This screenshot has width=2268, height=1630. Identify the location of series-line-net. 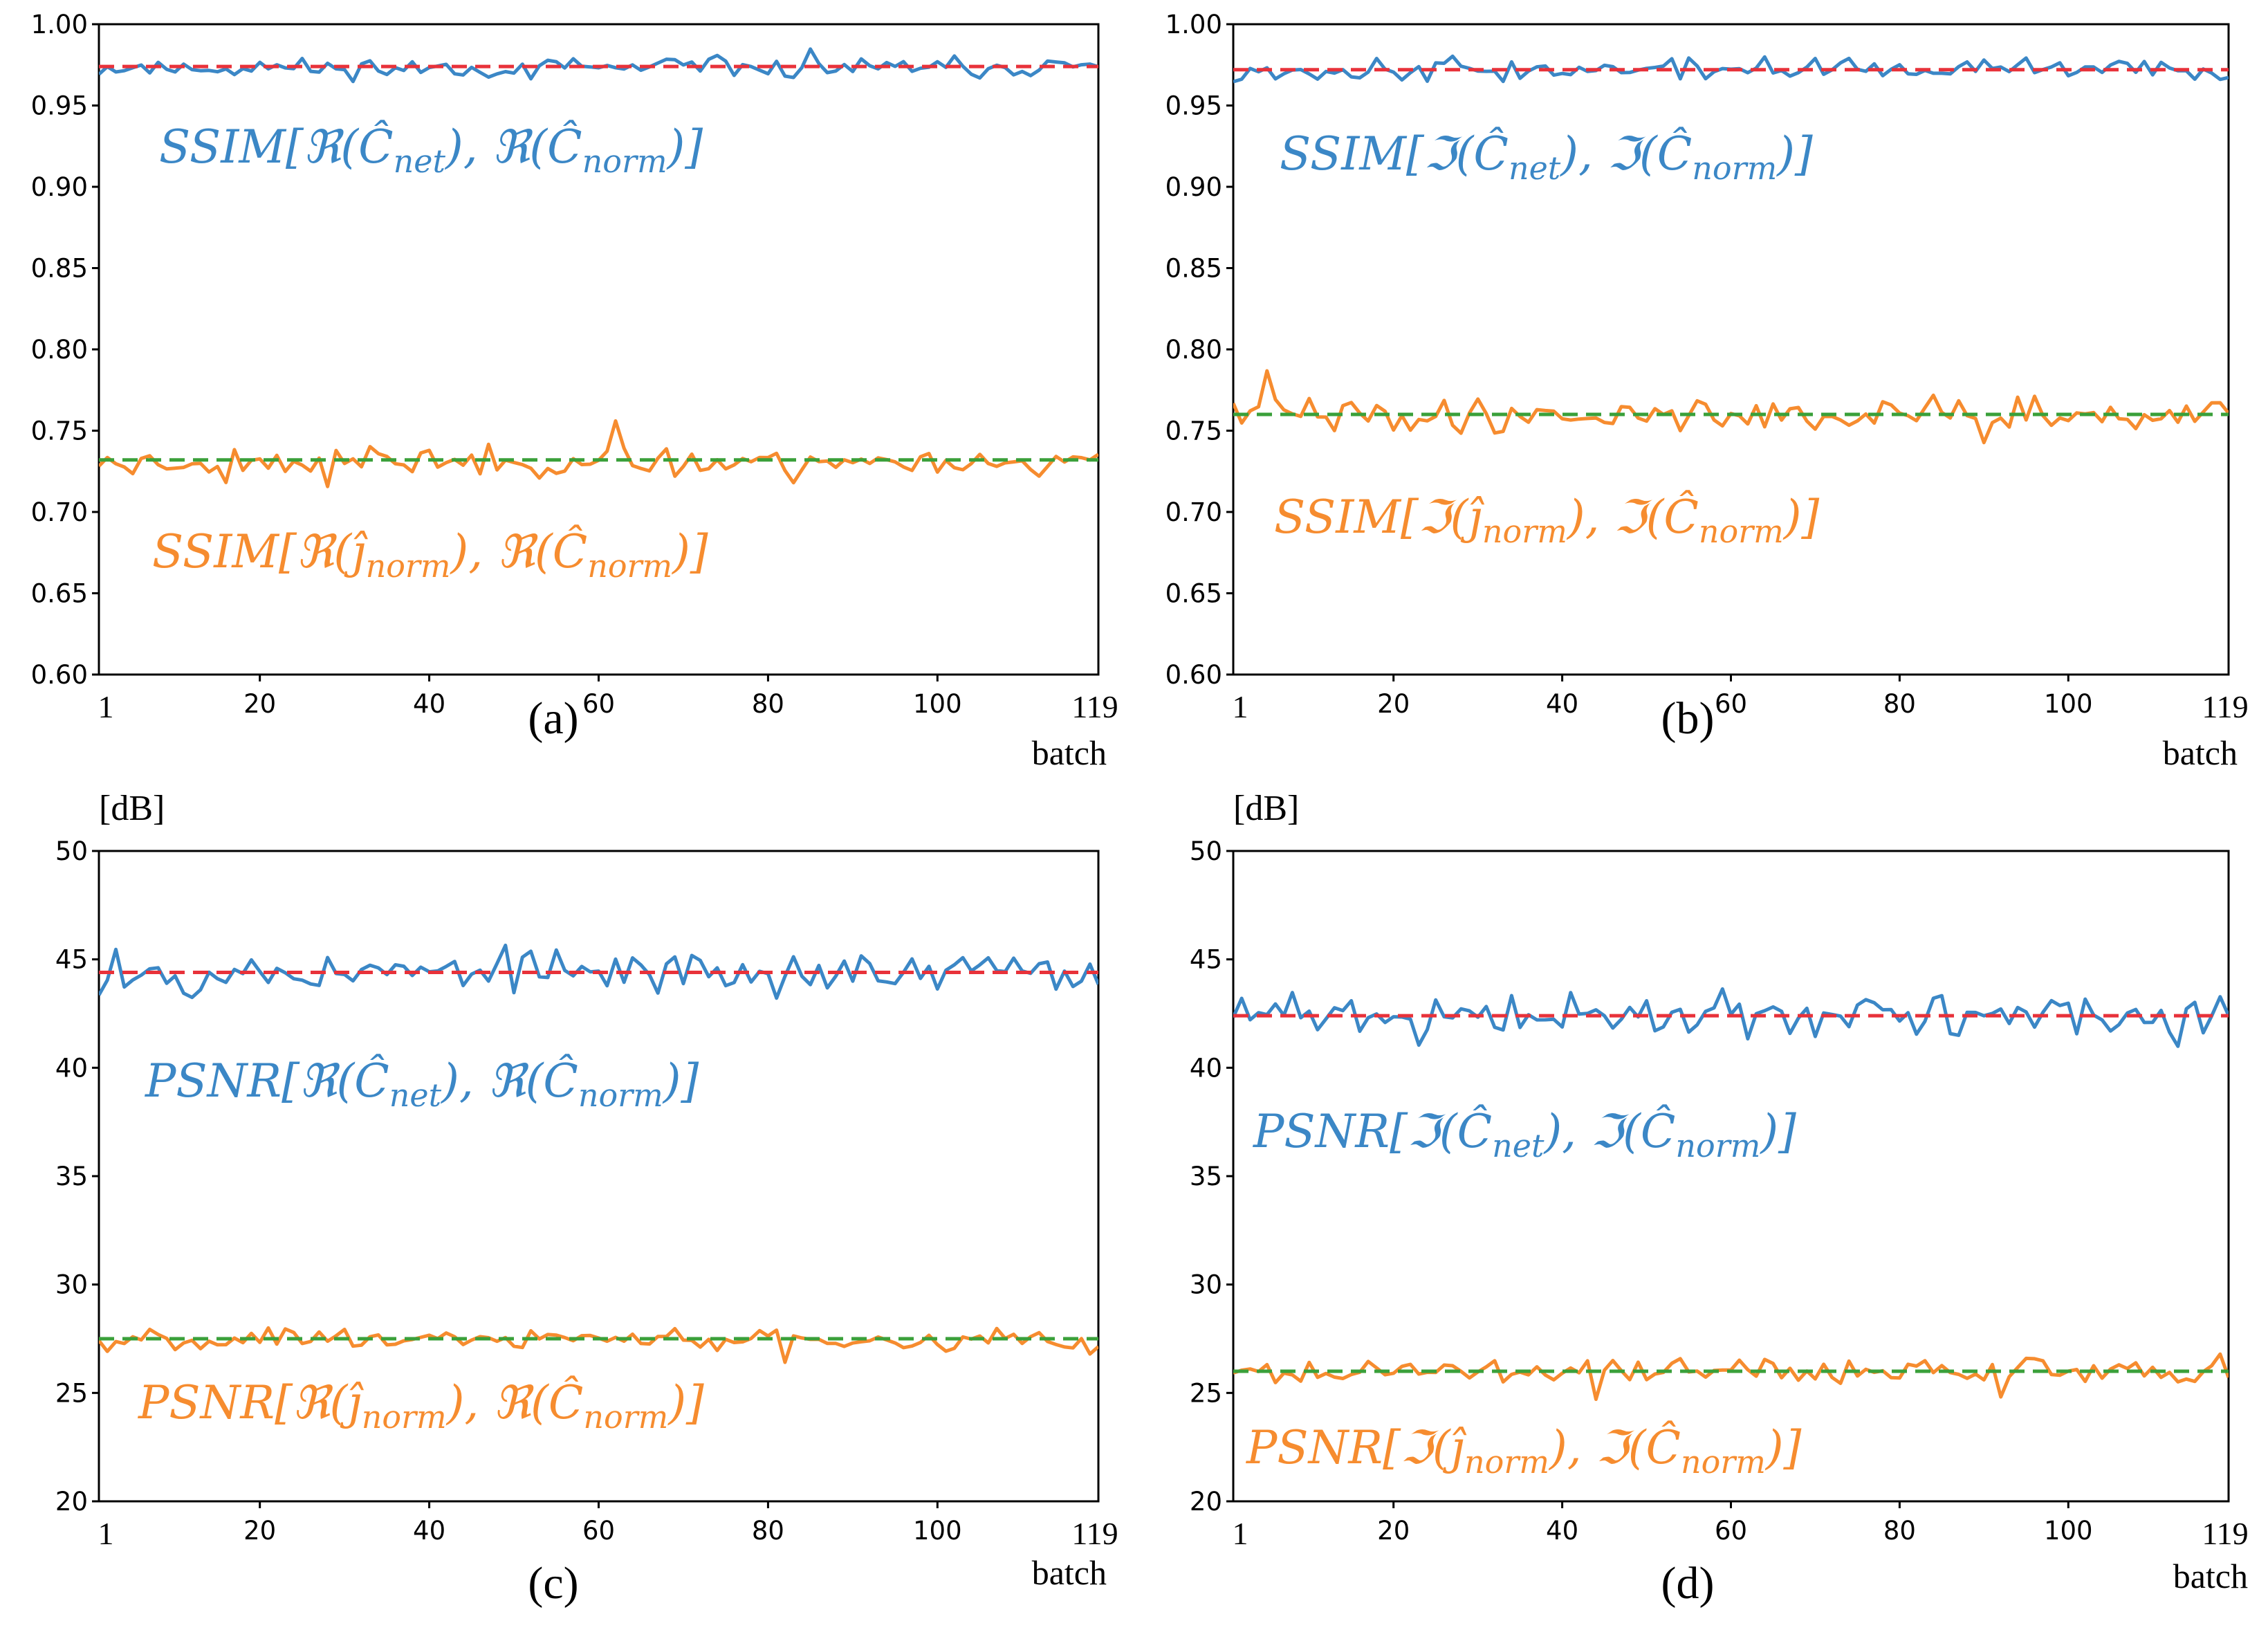
(1731, 1018).